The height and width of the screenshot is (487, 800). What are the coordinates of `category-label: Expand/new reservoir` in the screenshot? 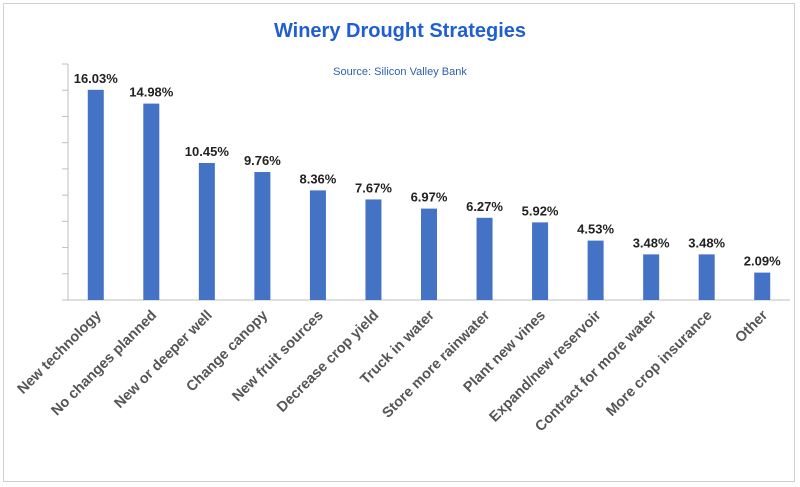 It's located at (546, 366).